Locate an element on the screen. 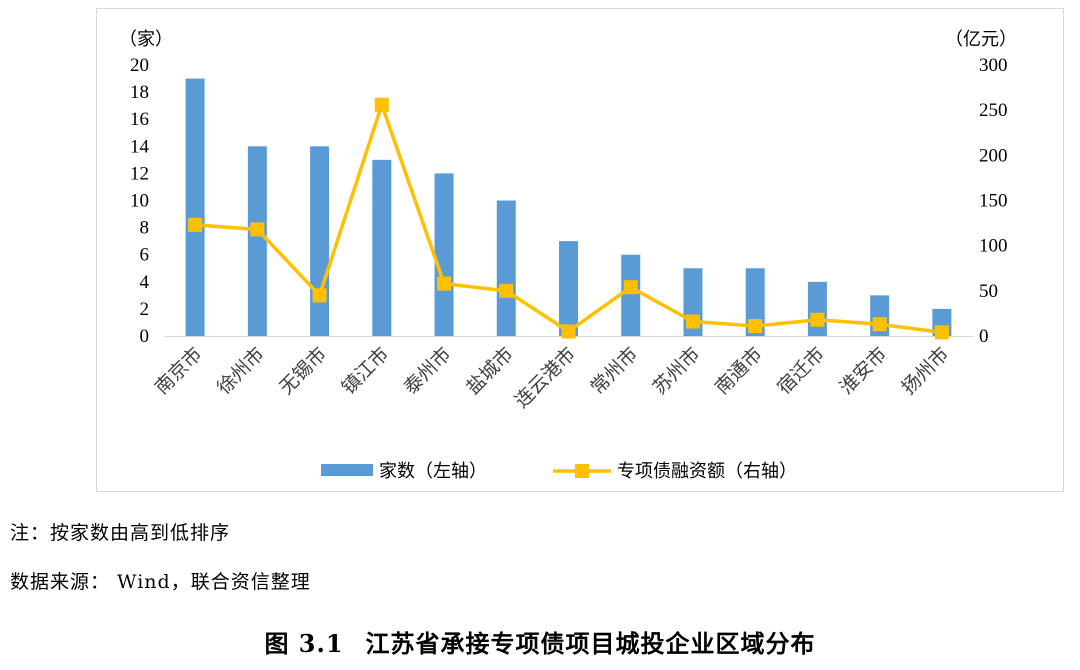  y-right-tick-label: 100 is located at coordinates (993, 246).